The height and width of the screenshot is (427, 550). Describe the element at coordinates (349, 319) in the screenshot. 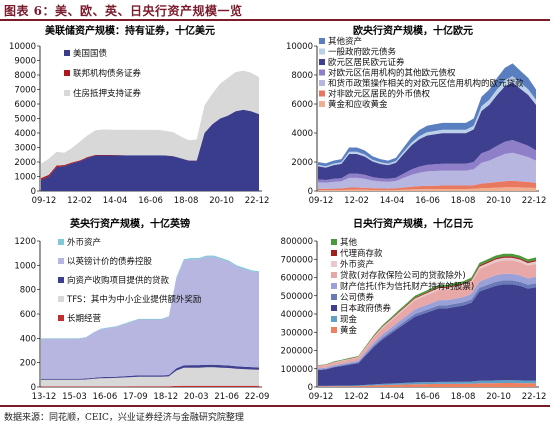

I see `legend-label: 现金` at that location.